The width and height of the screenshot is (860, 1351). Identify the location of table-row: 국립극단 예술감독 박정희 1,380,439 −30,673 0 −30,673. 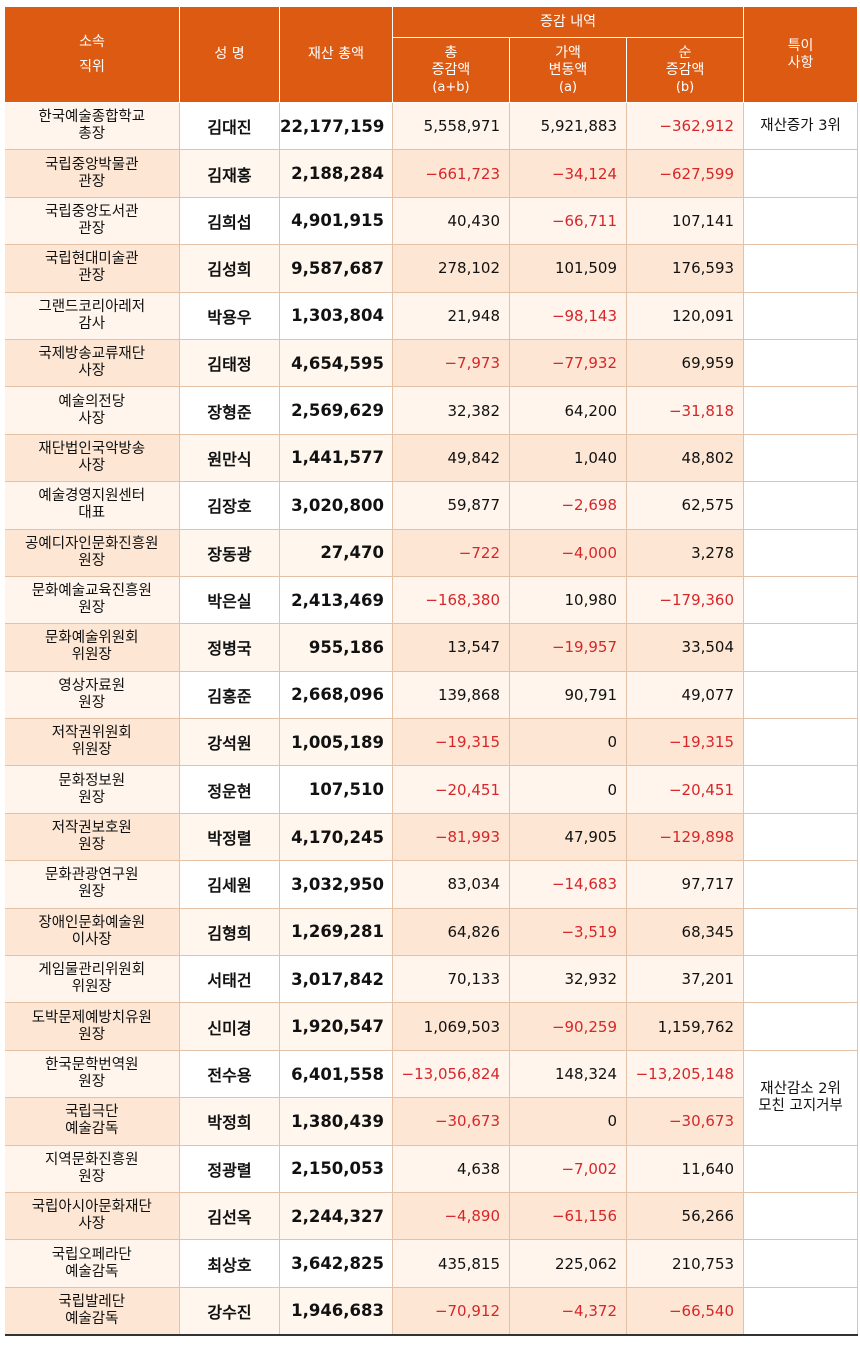
(431, 1121).